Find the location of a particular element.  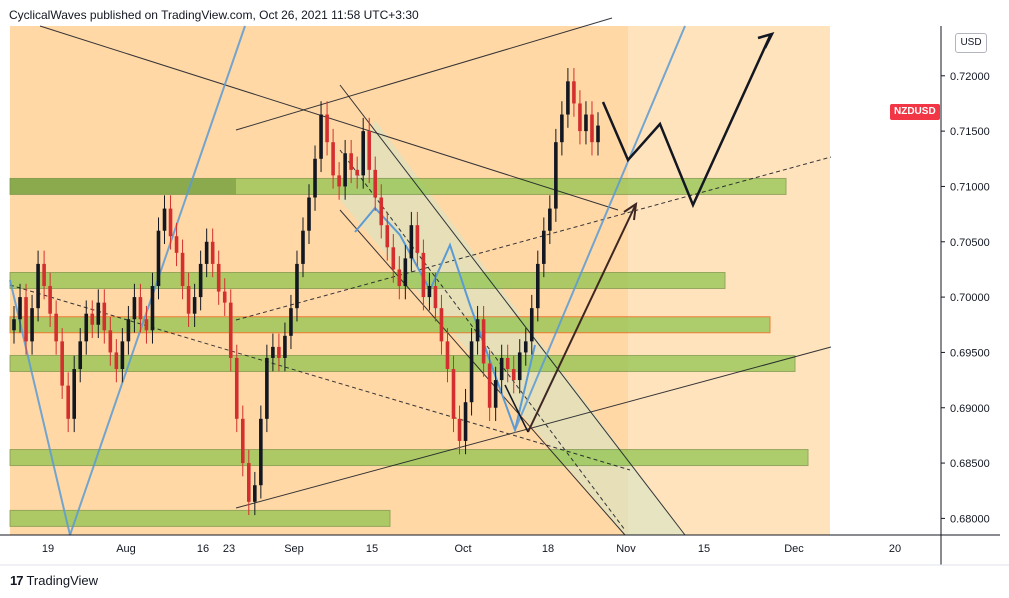

price-axis-panel is located at coordinates (975, 299).